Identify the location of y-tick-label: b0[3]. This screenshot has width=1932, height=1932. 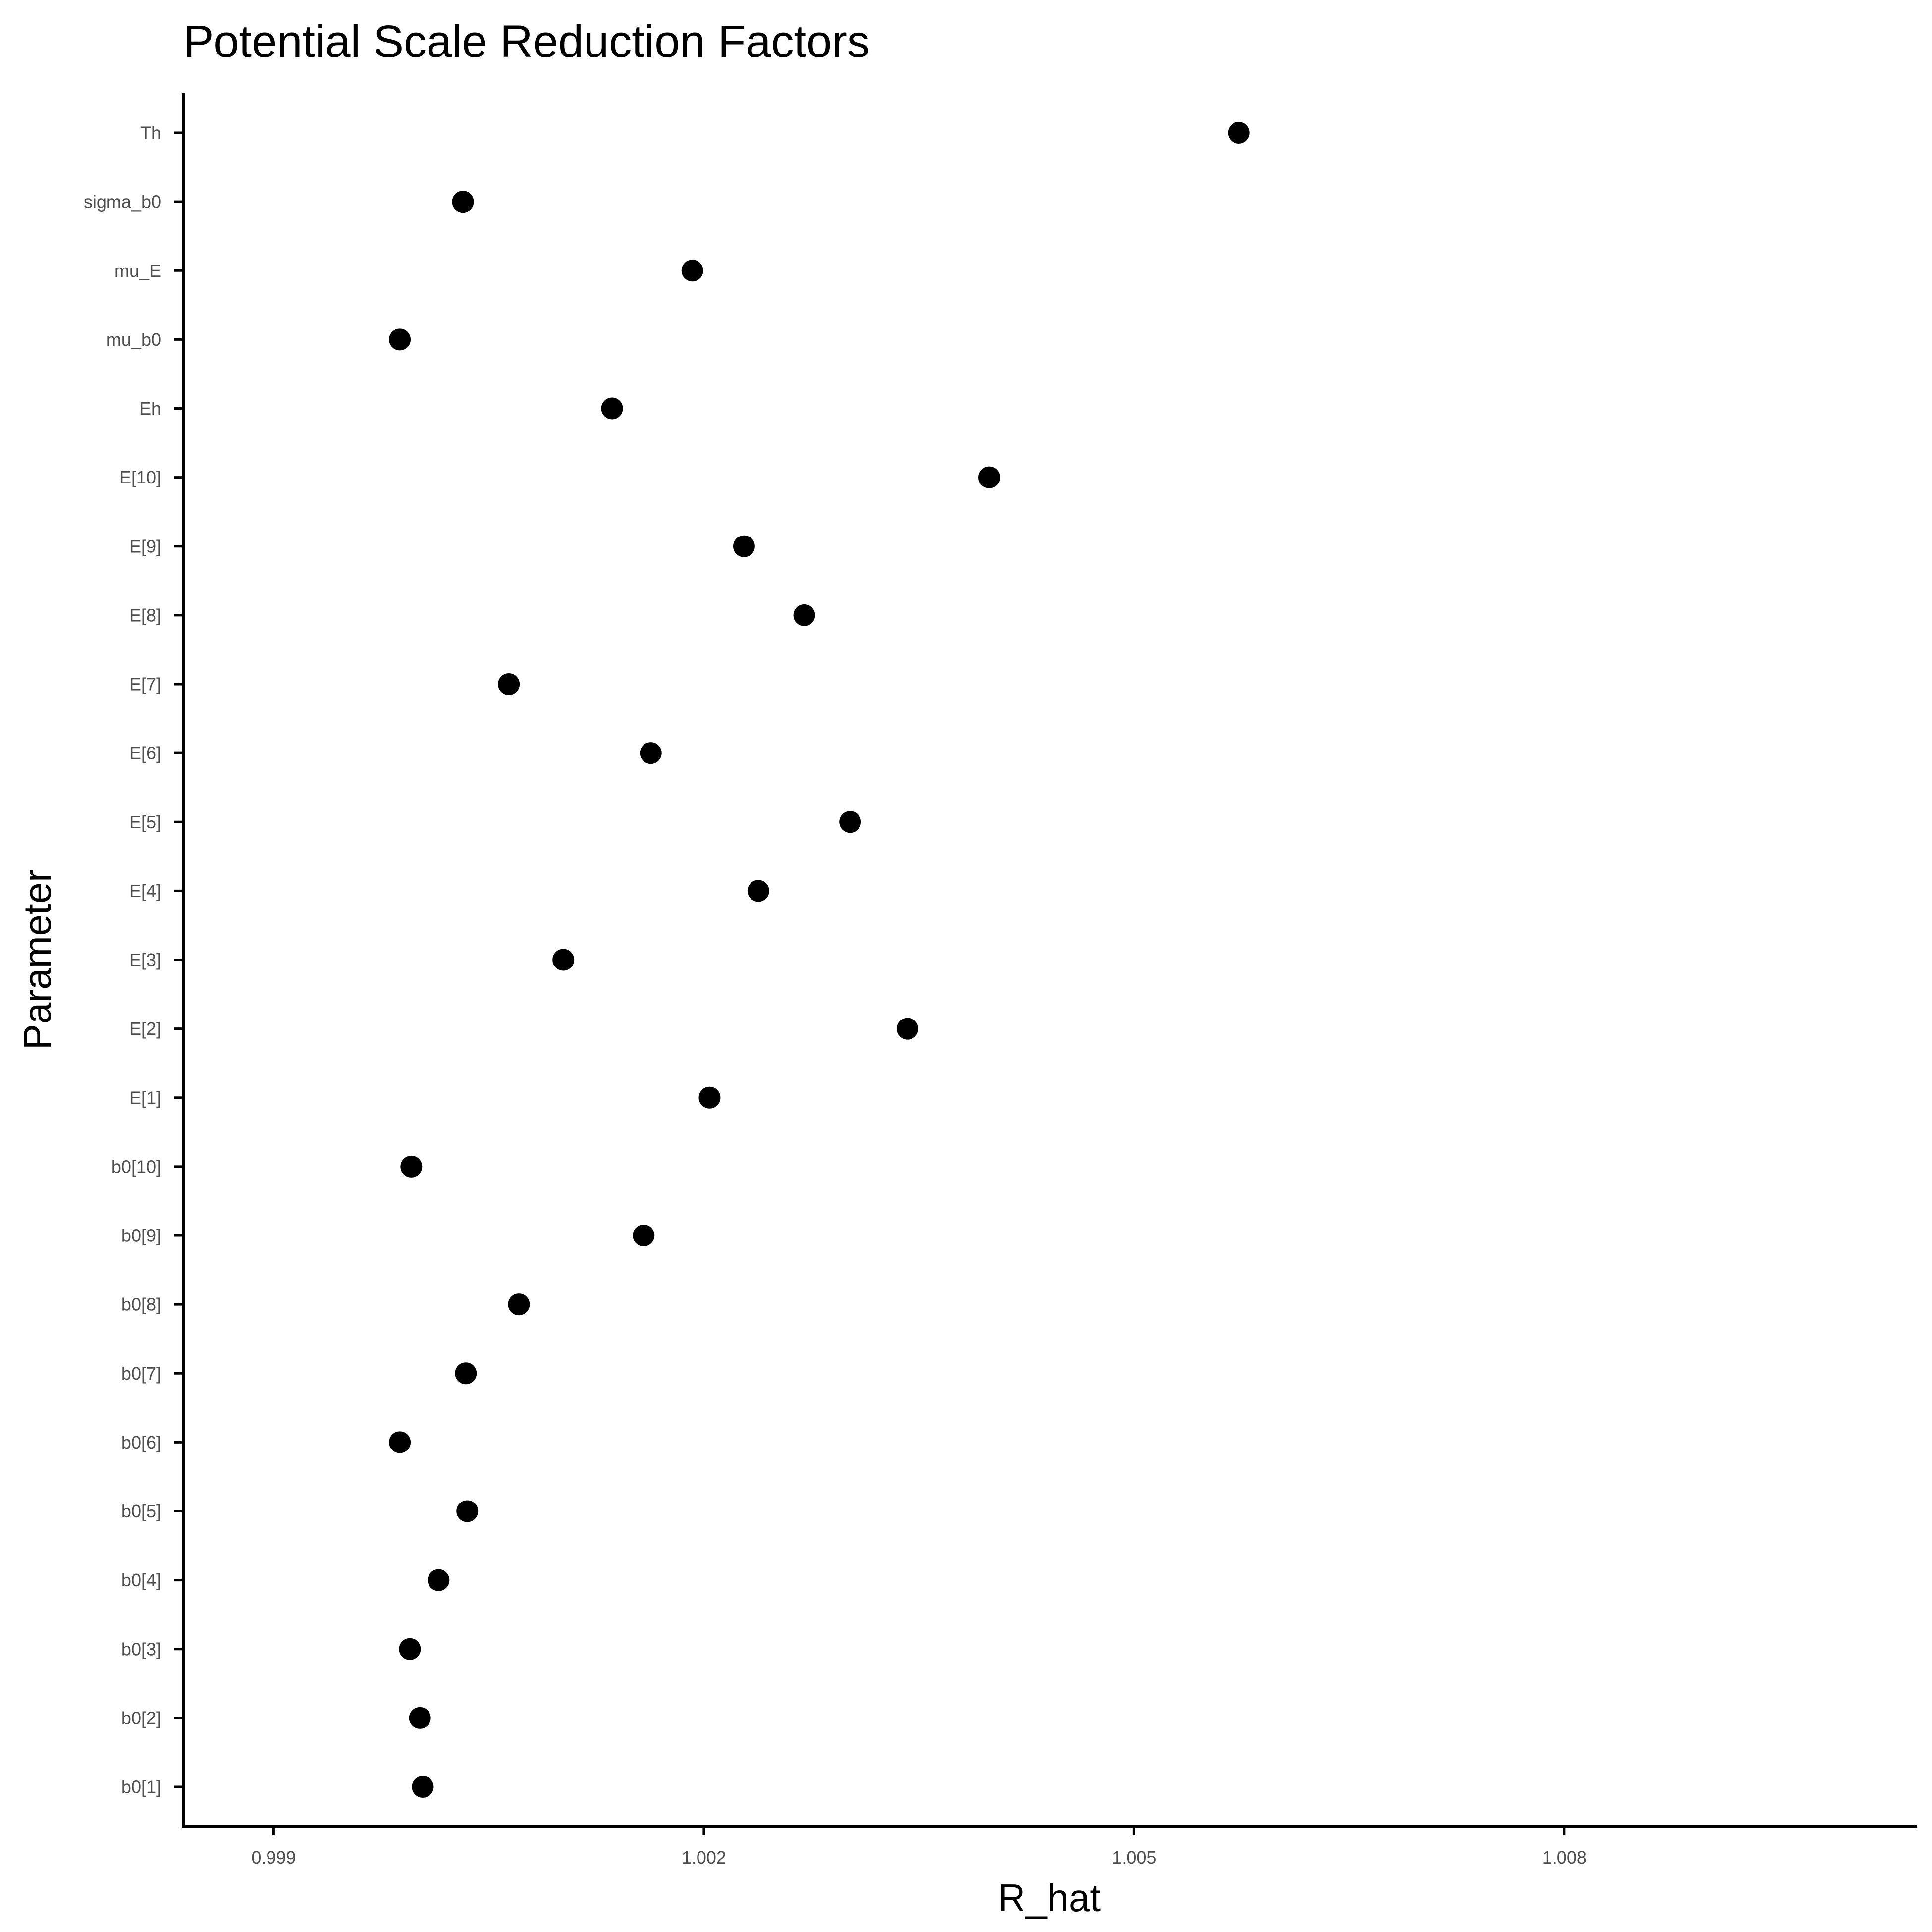
(141, 1649).